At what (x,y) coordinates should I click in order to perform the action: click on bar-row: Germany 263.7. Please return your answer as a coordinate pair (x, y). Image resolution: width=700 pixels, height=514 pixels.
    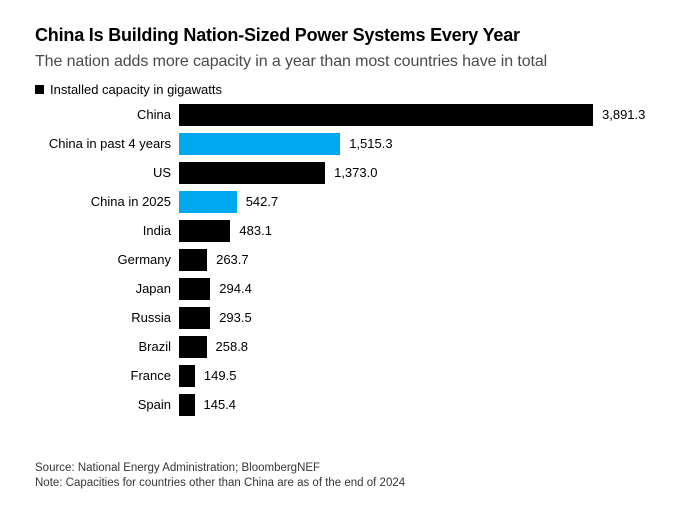
    Looking at the image, I should click on (352, 259).